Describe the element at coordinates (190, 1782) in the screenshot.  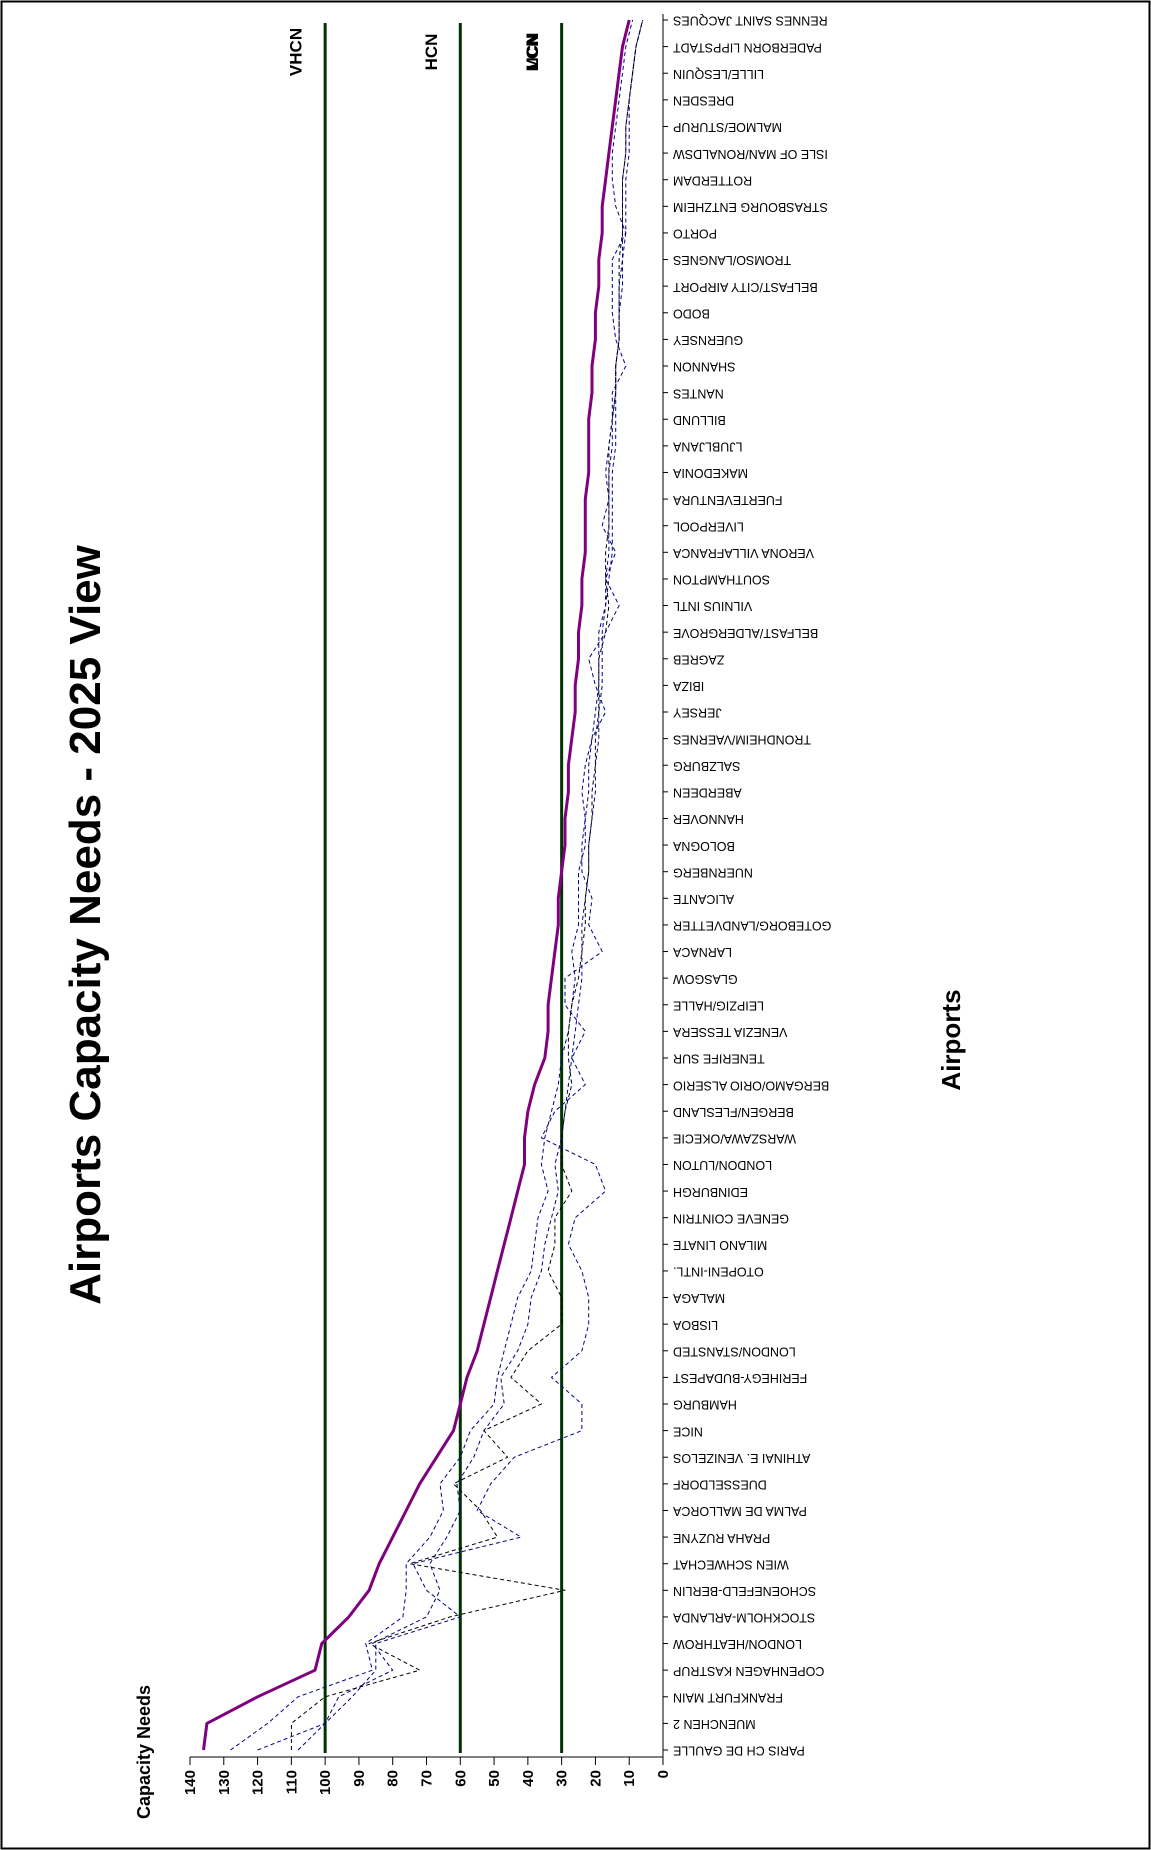
I see `value-tick-label: 140` at that location.